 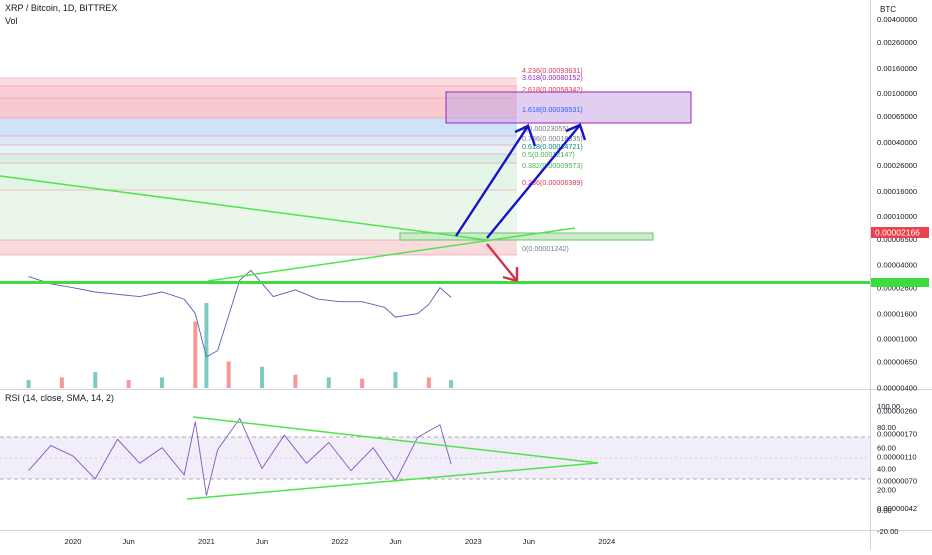 What do you see at coordinates (897, 216) in the screenshot?
I see `price-tick-label: 0.00010000` at bounding box center [897, 216].